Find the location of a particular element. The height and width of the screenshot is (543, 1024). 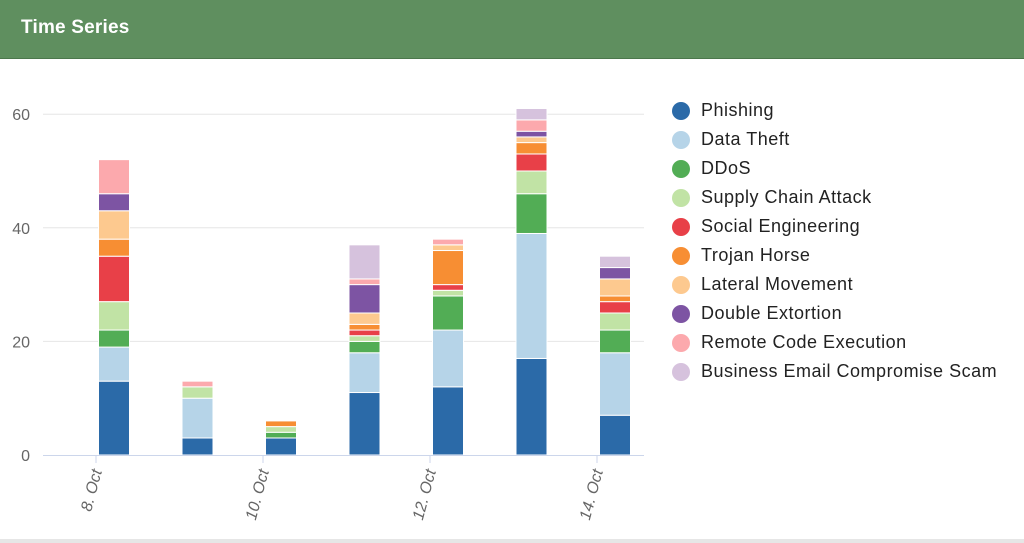

panel-title: Time Series is located at coordinates (75, 27).